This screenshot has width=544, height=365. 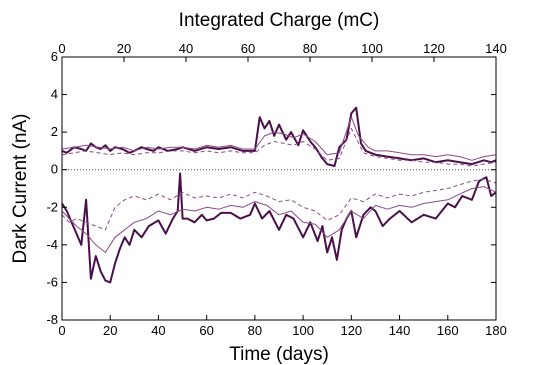 I want to click on x-tick-label: 0, so click(x=61, y=330).